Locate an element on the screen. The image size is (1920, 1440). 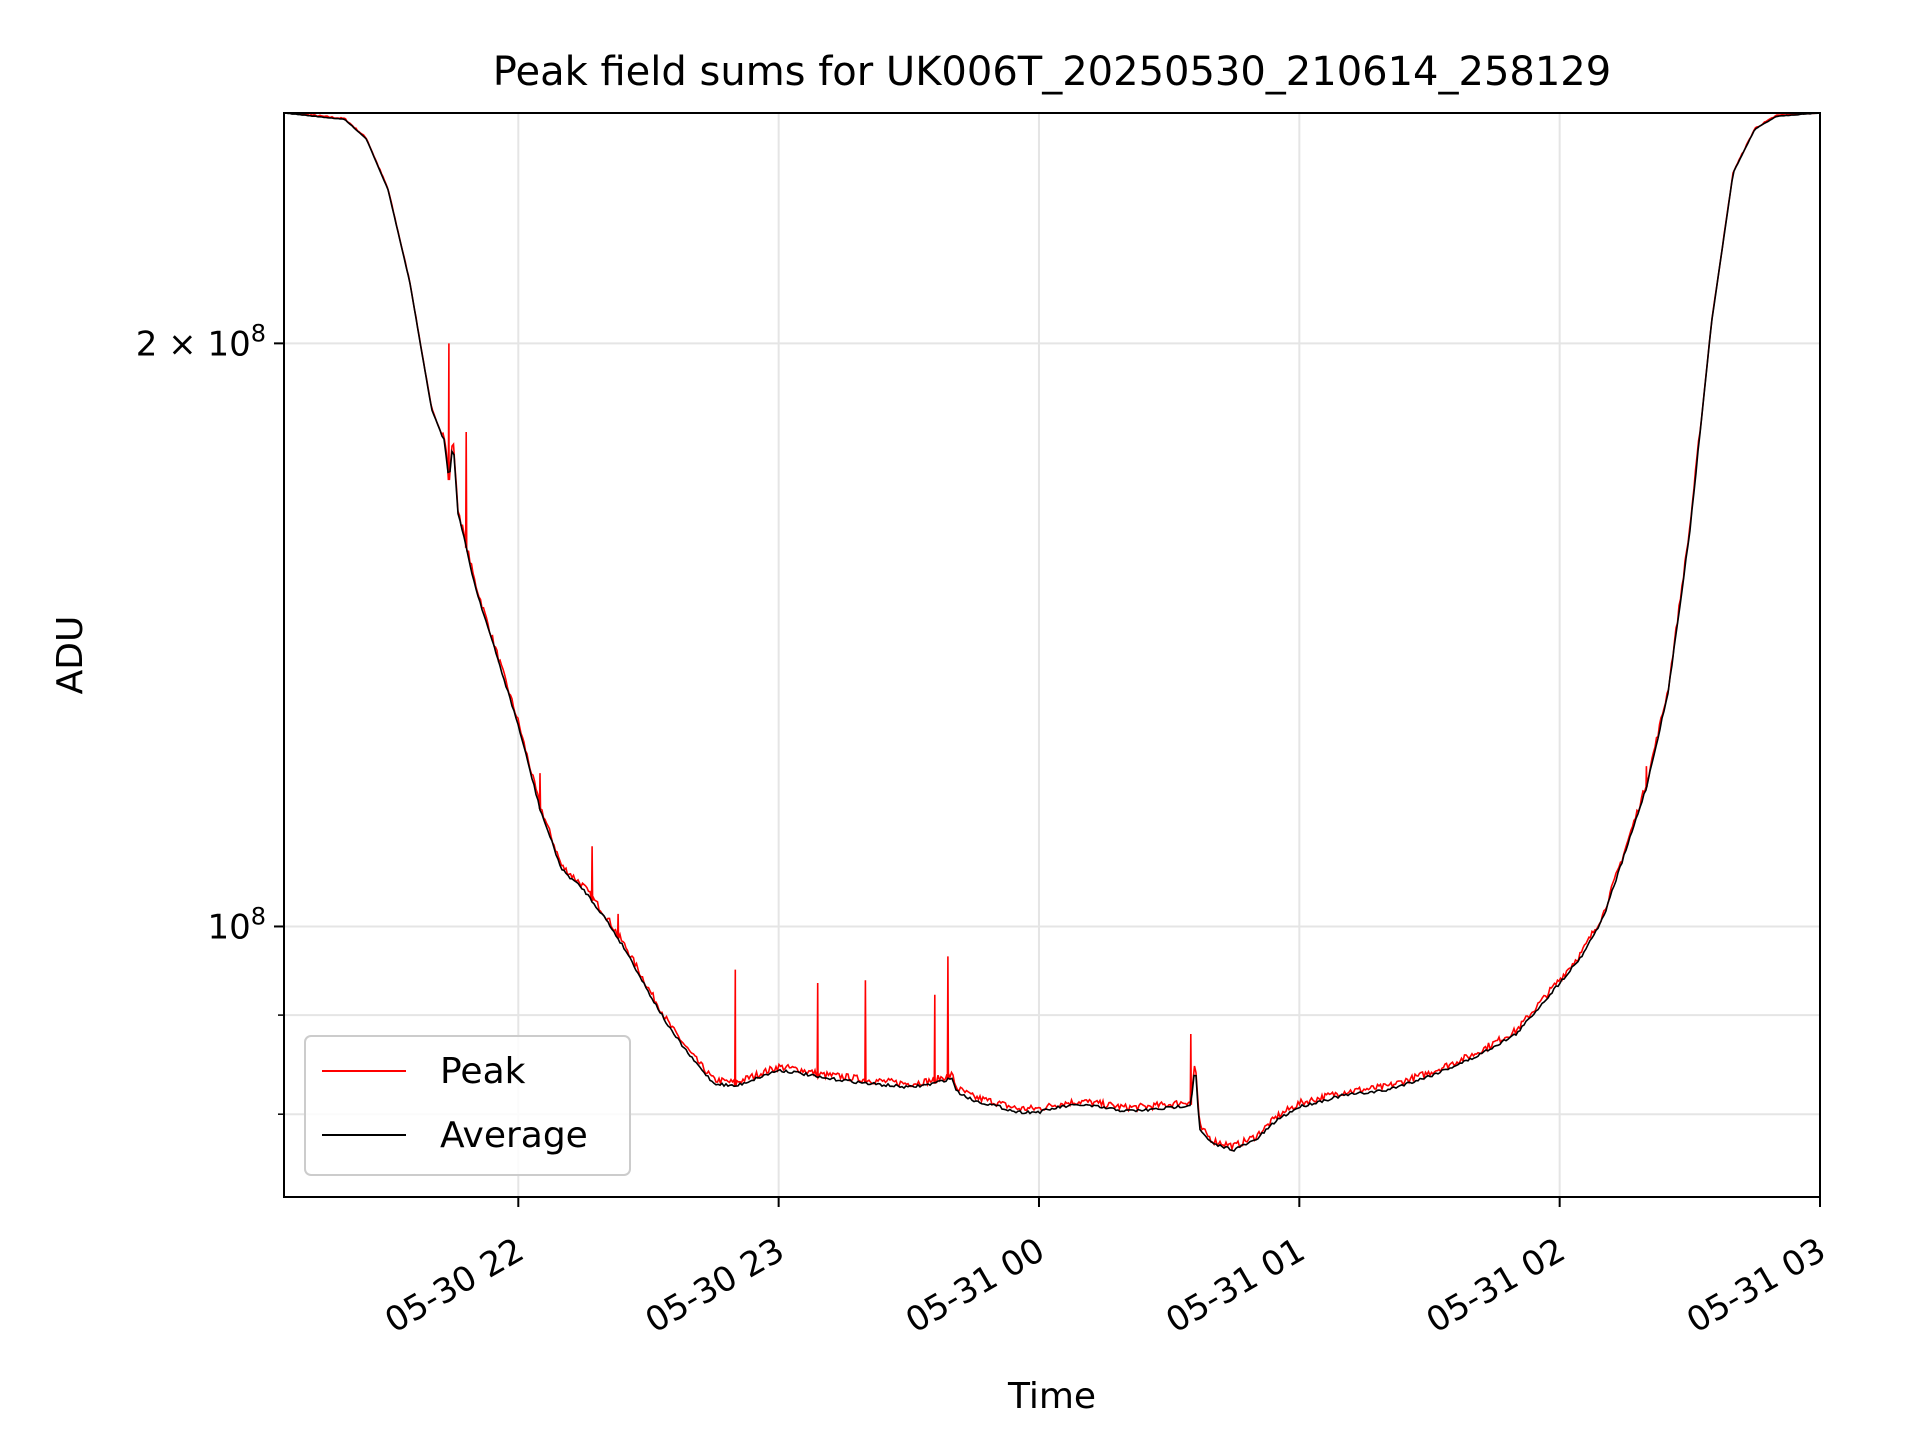
y-axis-label: ADU is located at coordinates (70, 655).